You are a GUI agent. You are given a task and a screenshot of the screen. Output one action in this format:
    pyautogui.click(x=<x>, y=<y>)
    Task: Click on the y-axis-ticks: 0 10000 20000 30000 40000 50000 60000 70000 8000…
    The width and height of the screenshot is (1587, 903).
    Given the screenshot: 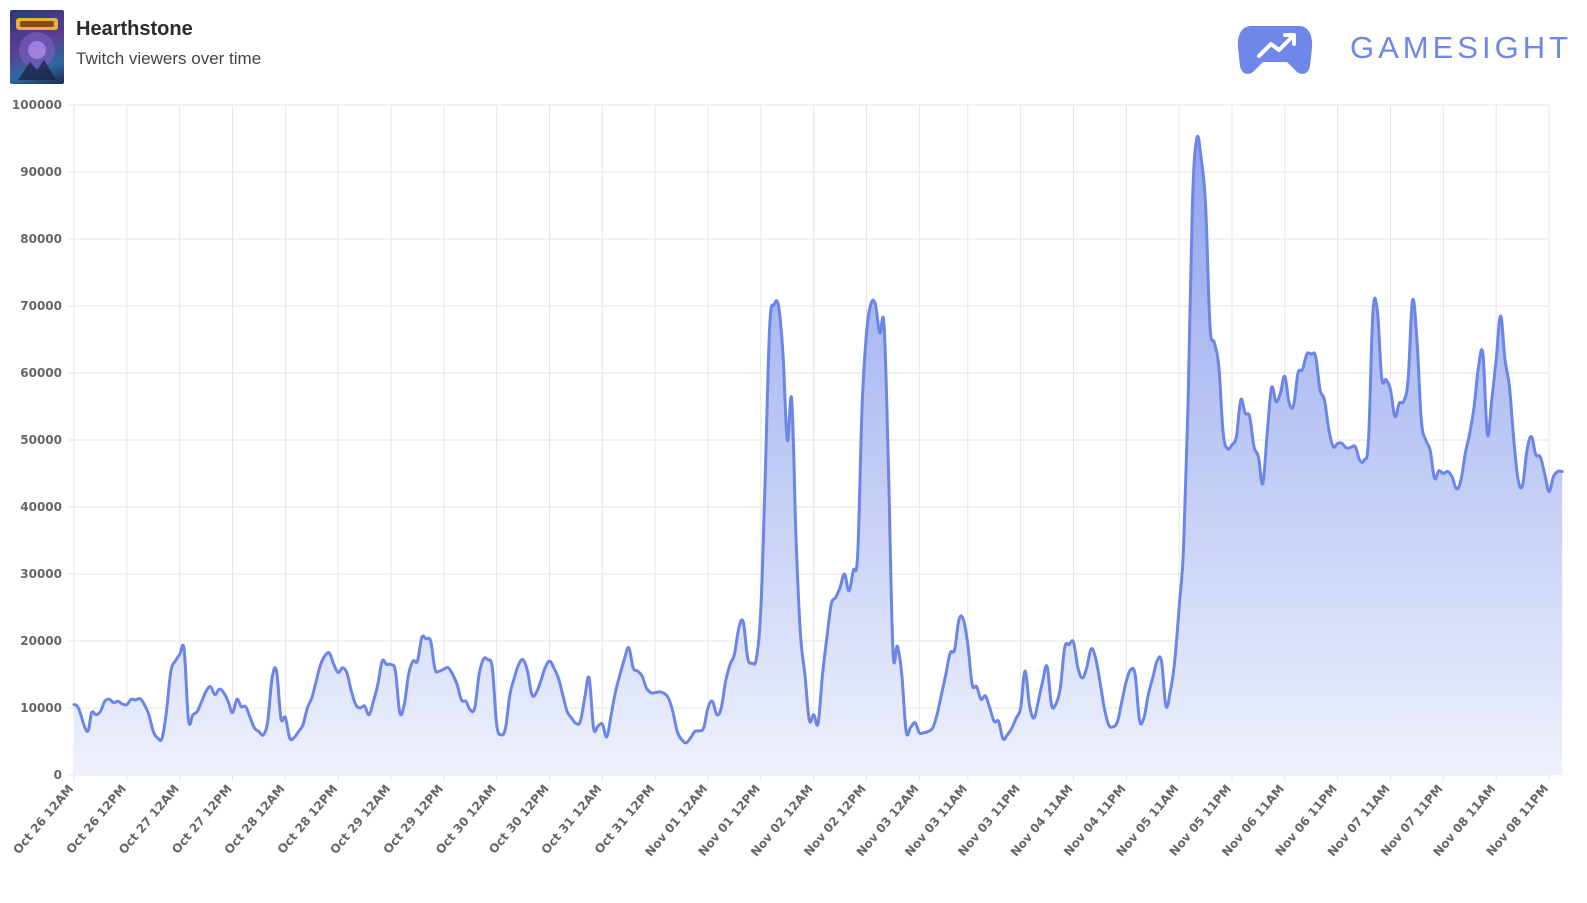 What is the action you would take?
    pyautogui.click(x=37, y=440)
    